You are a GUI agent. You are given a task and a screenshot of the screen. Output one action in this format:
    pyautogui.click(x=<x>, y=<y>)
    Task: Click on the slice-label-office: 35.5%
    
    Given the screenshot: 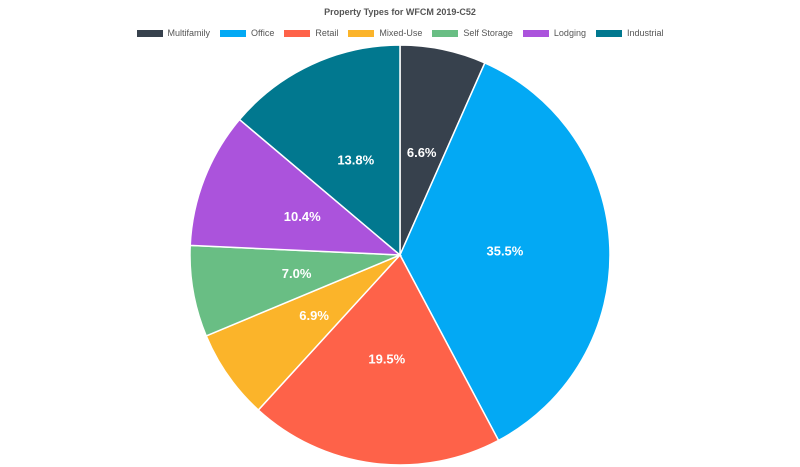 What is the action you would take?
    pyautogui.click(x=504, y=251)
    